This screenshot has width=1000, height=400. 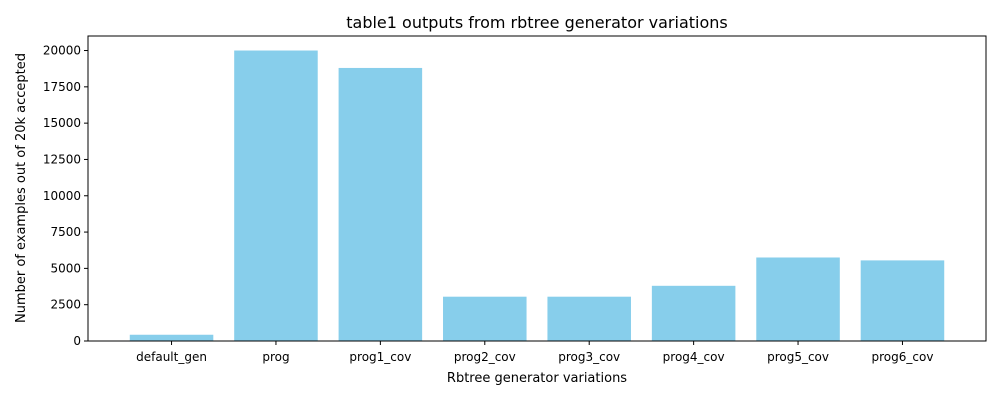 What do you see at coordinates (798, 299) in the screenshot?
I see `bar-prog5_cov` at bounding box center [798, 299].